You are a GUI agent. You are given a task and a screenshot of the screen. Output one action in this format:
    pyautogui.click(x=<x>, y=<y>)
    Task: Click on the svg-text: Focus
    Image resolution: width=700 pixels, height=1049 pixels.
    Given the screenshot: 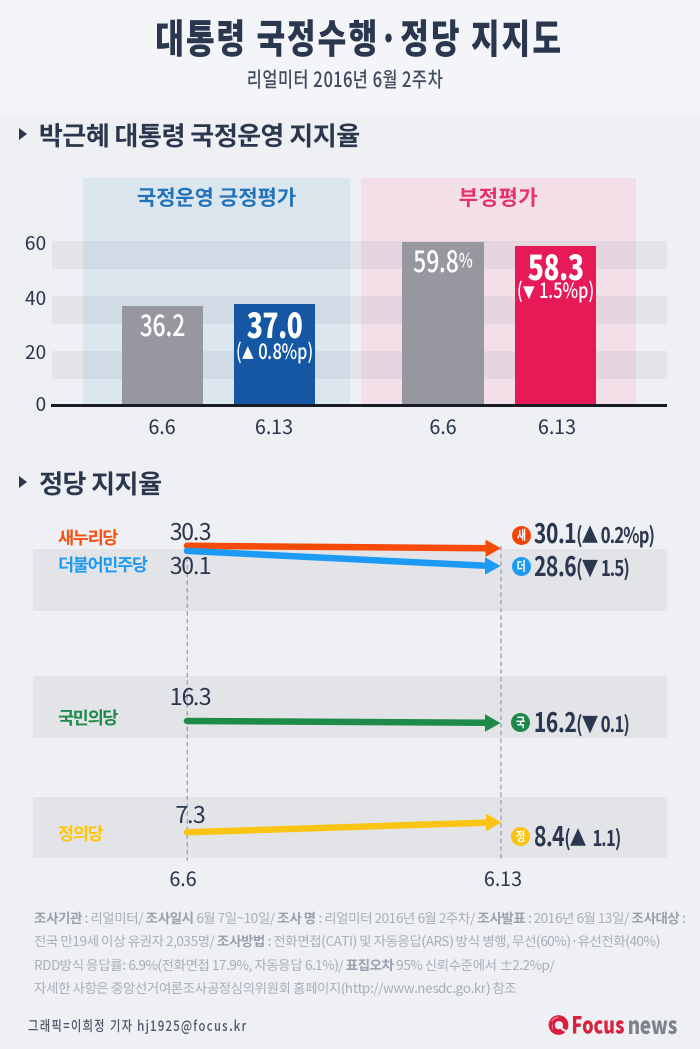 What is the action you would take?
    pyautogui.click(x=598, y=1026)
    